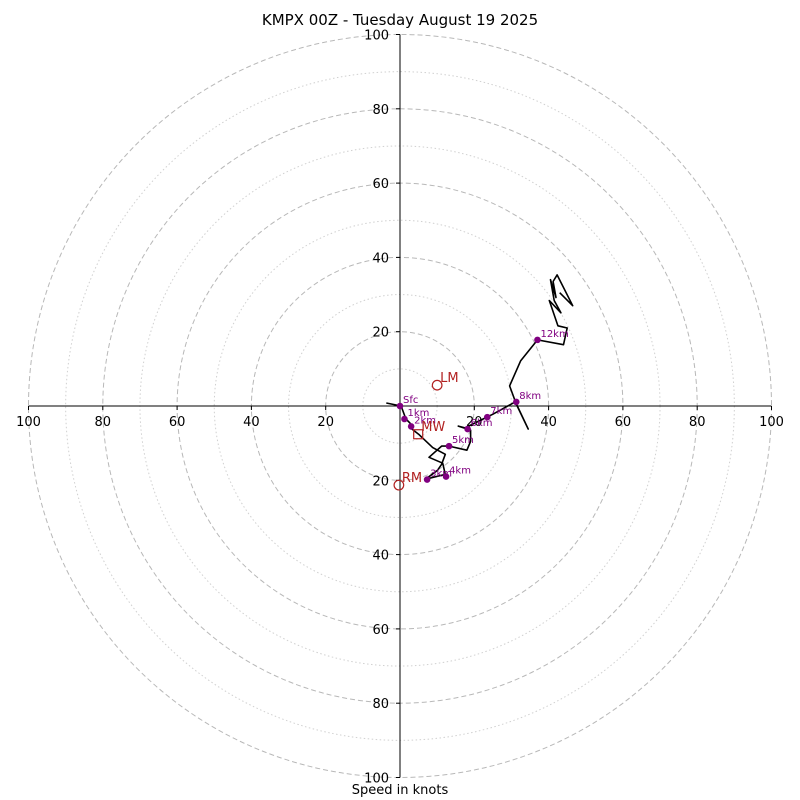 This screenshot has width=800, height=800. What do you see at coordinates (554, 334) in the screenshot?
I see `height-label-12km: 12km` at bounding box center [554, 334].